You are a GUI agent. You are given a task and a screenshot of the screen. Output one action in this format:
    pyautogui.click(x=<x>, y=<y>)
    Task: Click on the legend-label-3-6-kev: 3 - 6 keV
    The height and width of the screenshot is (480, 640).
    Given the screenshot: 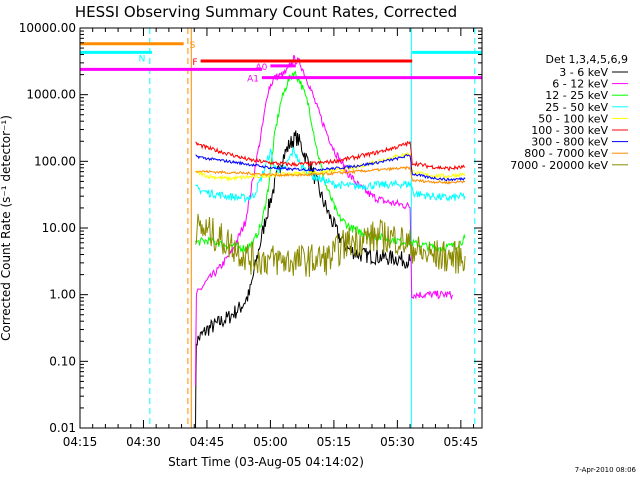 What is the action you would take?
    pyautogui.click(x=583, y=72)
    